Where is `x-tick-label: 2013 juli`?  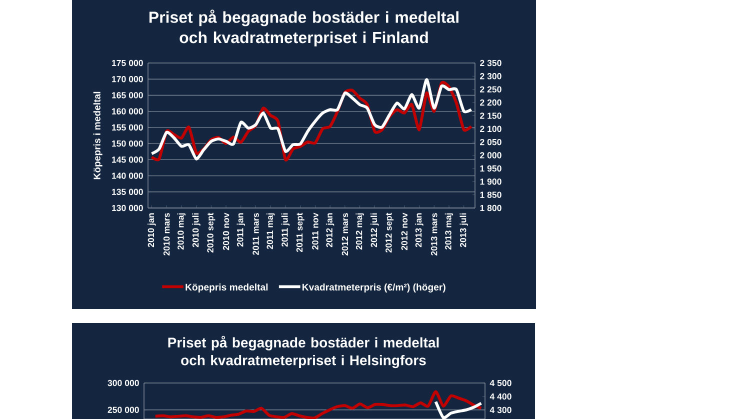
x-tick-label: 2013 juli is located at coordinates (464, 230).